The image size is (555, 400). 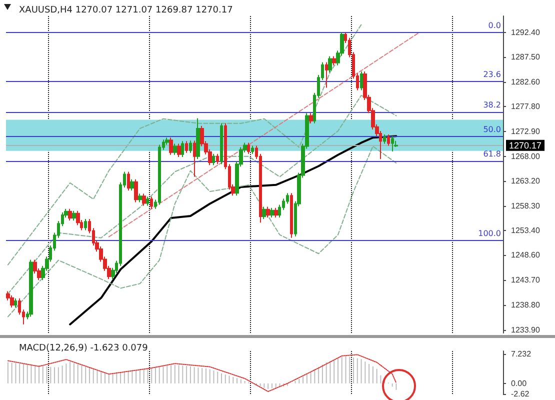 What do you see at coordinates (495, 25) in the screenshot?
I see `annotation: 0.0` at bounding box center [495, 25].